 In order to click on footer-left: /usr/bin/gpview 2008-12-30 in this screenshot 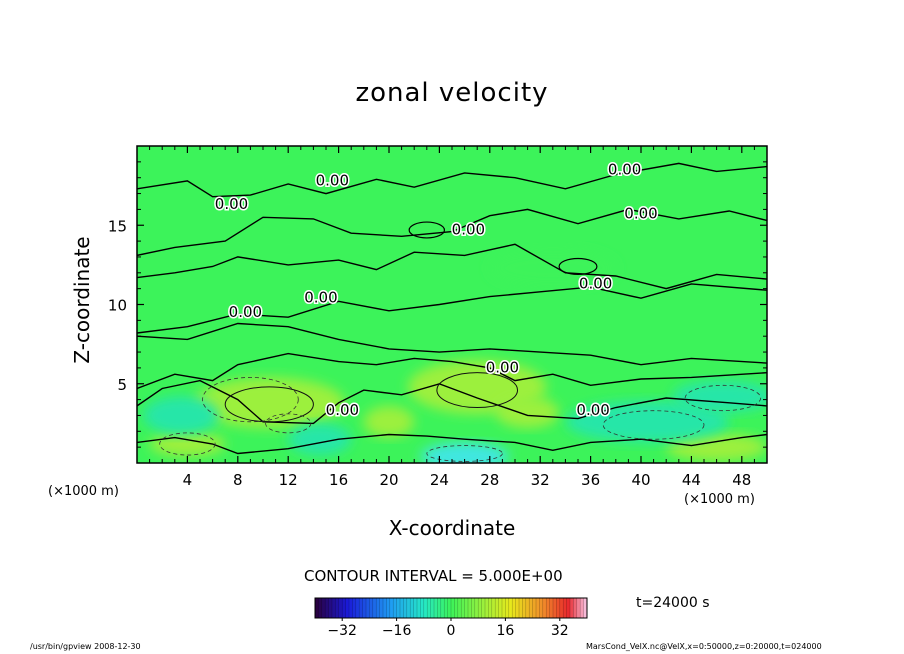, I will do `click(85, 646)`.